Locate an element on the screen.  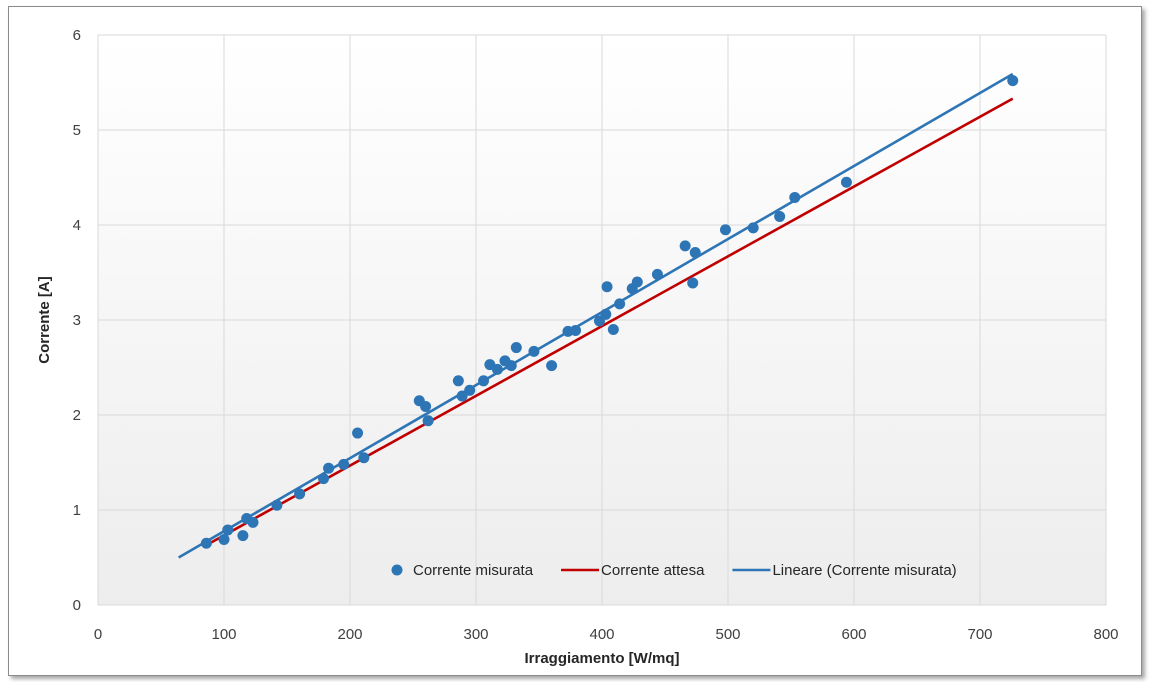
y-tick-label: 3 is located at coordinates (77, 320).